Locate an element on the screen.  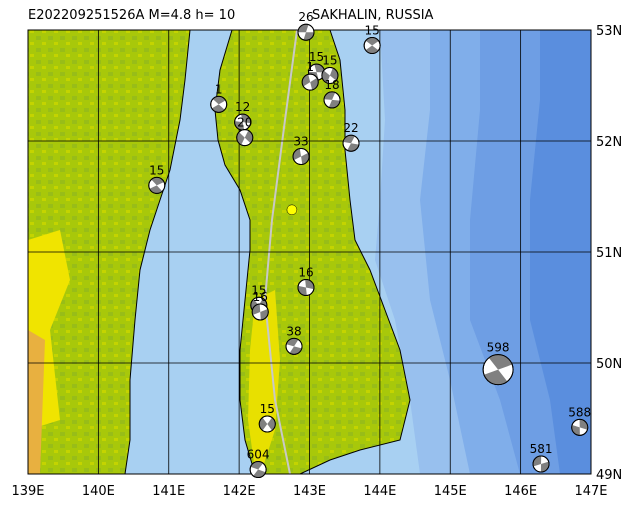
lon-label: 139E is located at coordinates (27, 491).